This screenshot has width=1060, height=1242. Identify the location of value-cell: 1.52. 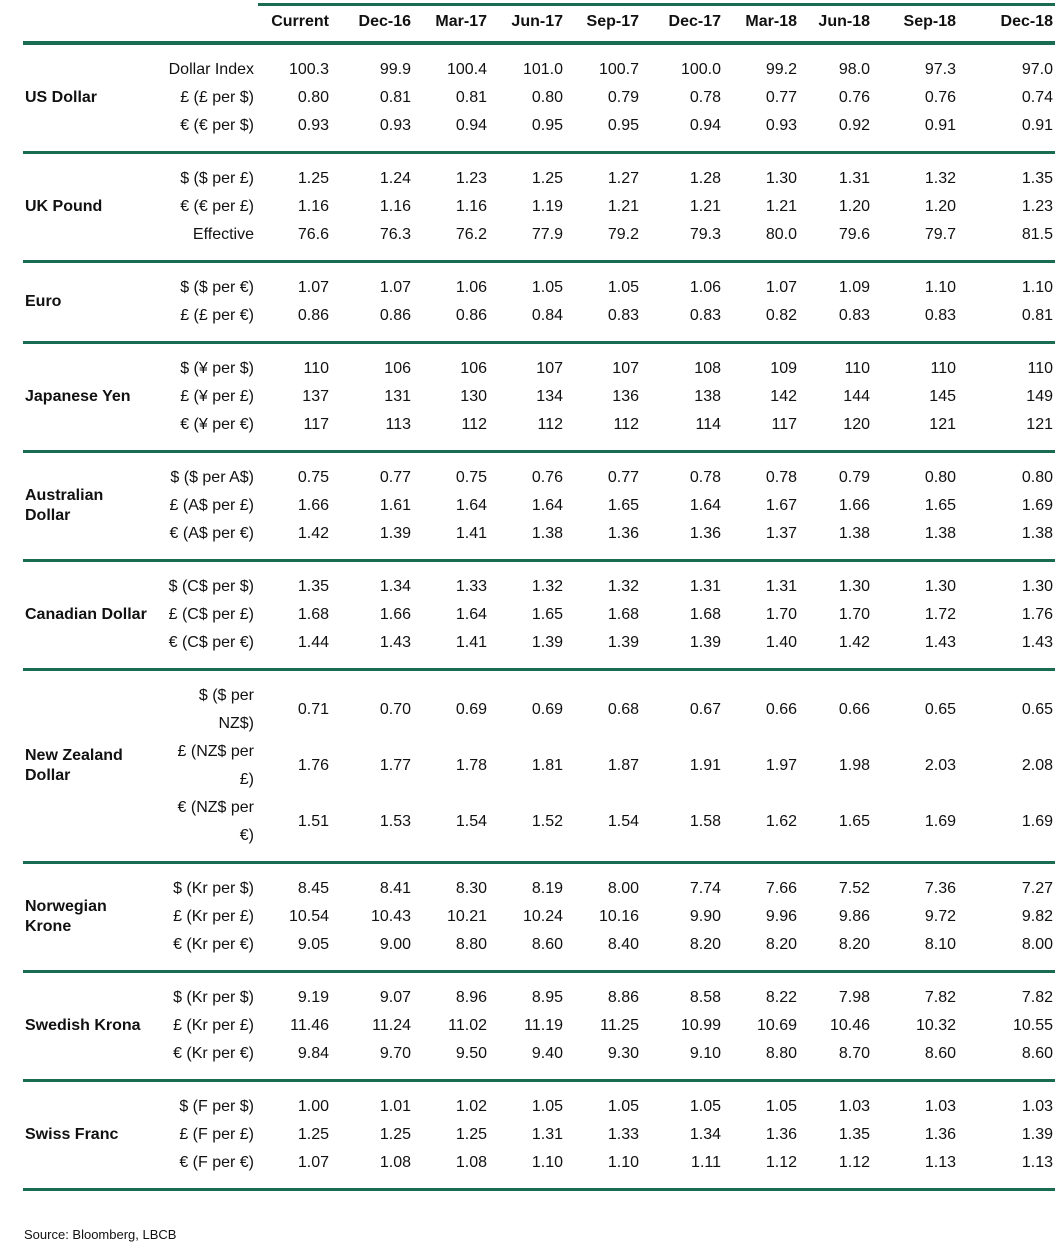
(547, 821).